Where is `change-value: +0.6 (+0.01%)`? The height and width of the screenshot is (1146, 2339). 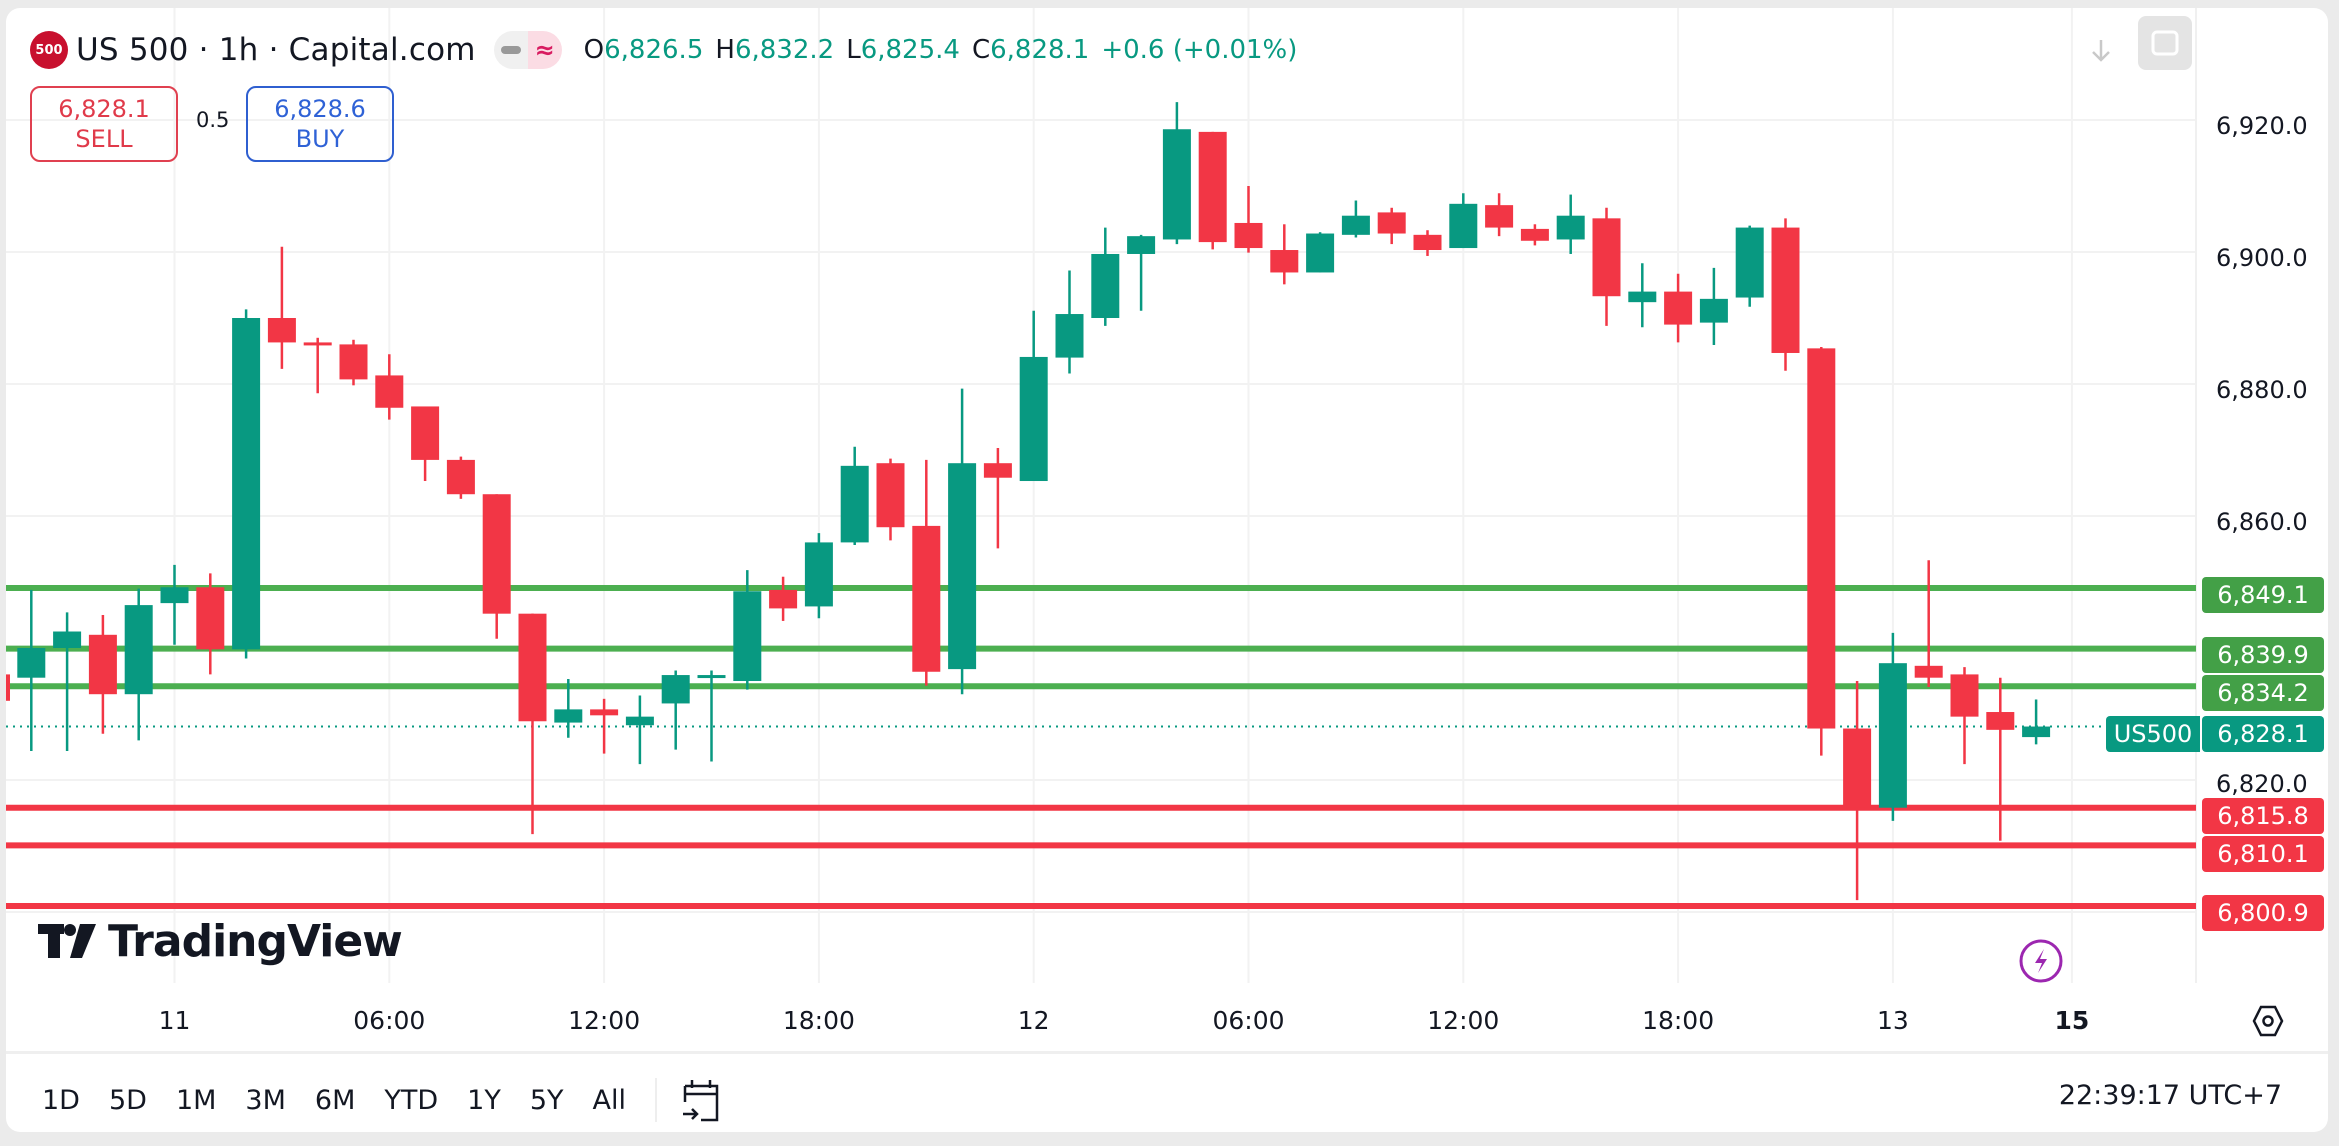
change-value: +0.6 (+0.01%) is located at coordinates (1199, 50).